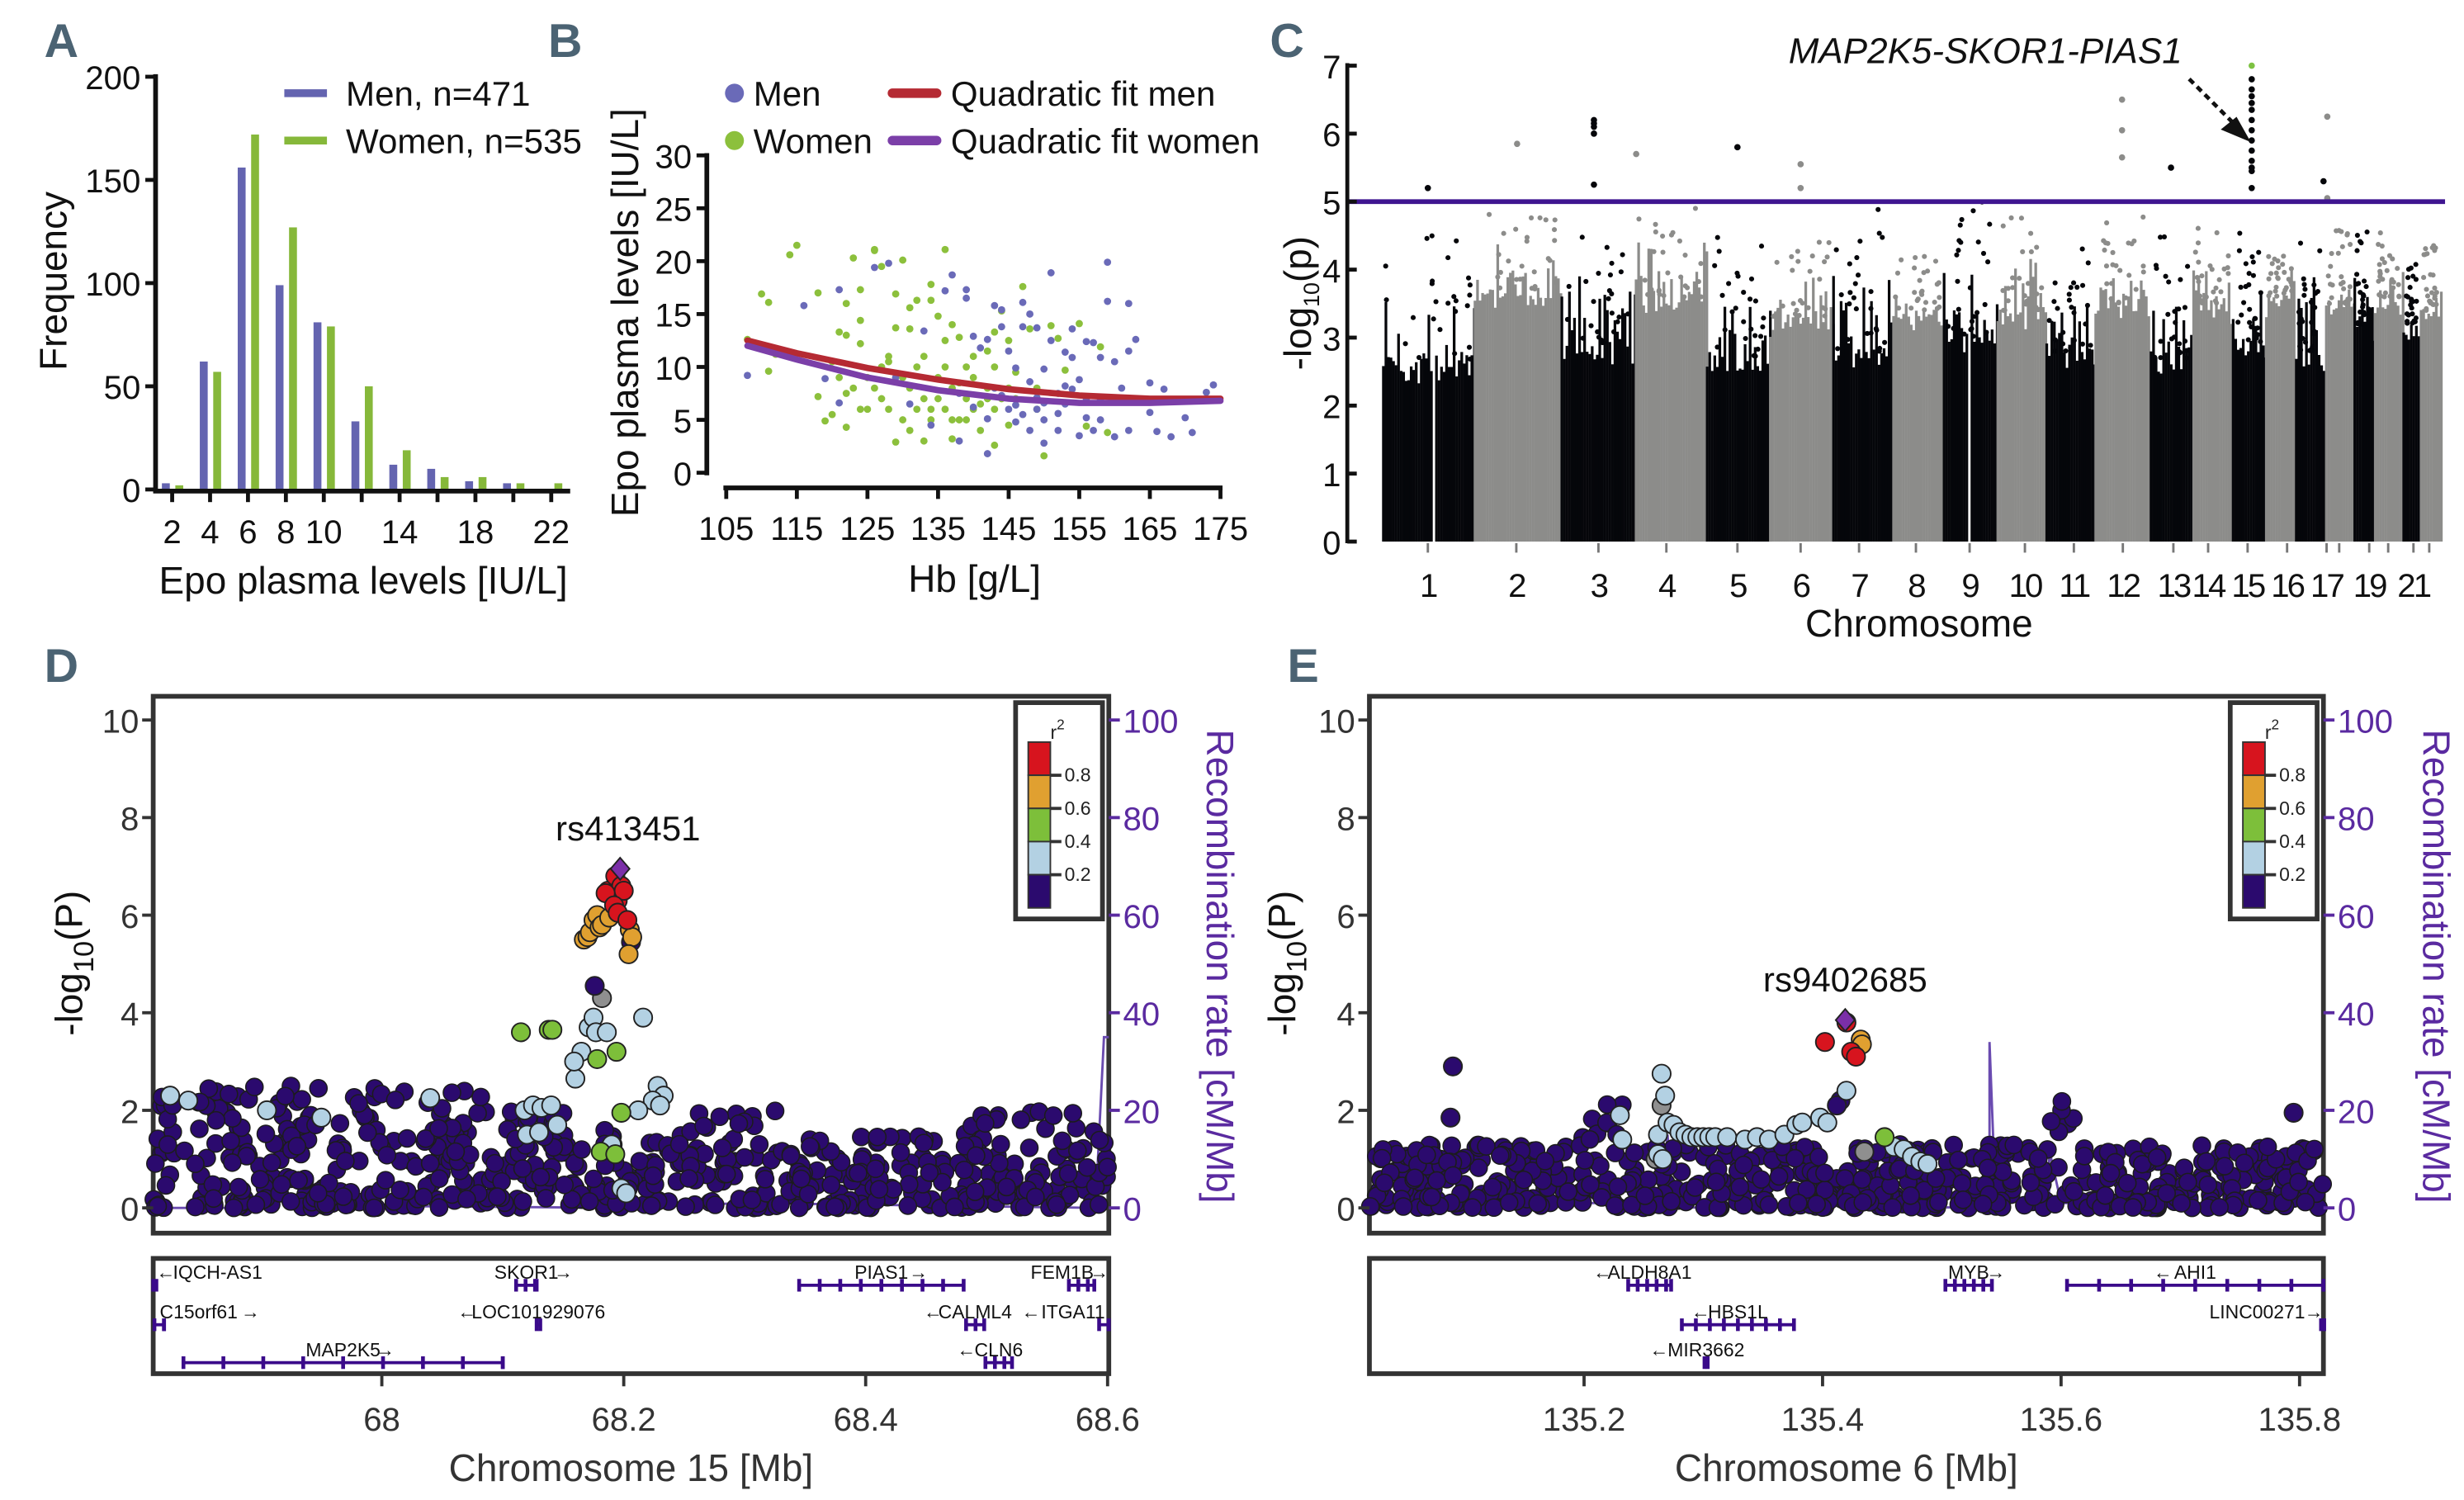  What do you see at coordinates (69, 1004) in the screenshot?
I see `y-label-base: -log` at bounding box center [69, 1004].